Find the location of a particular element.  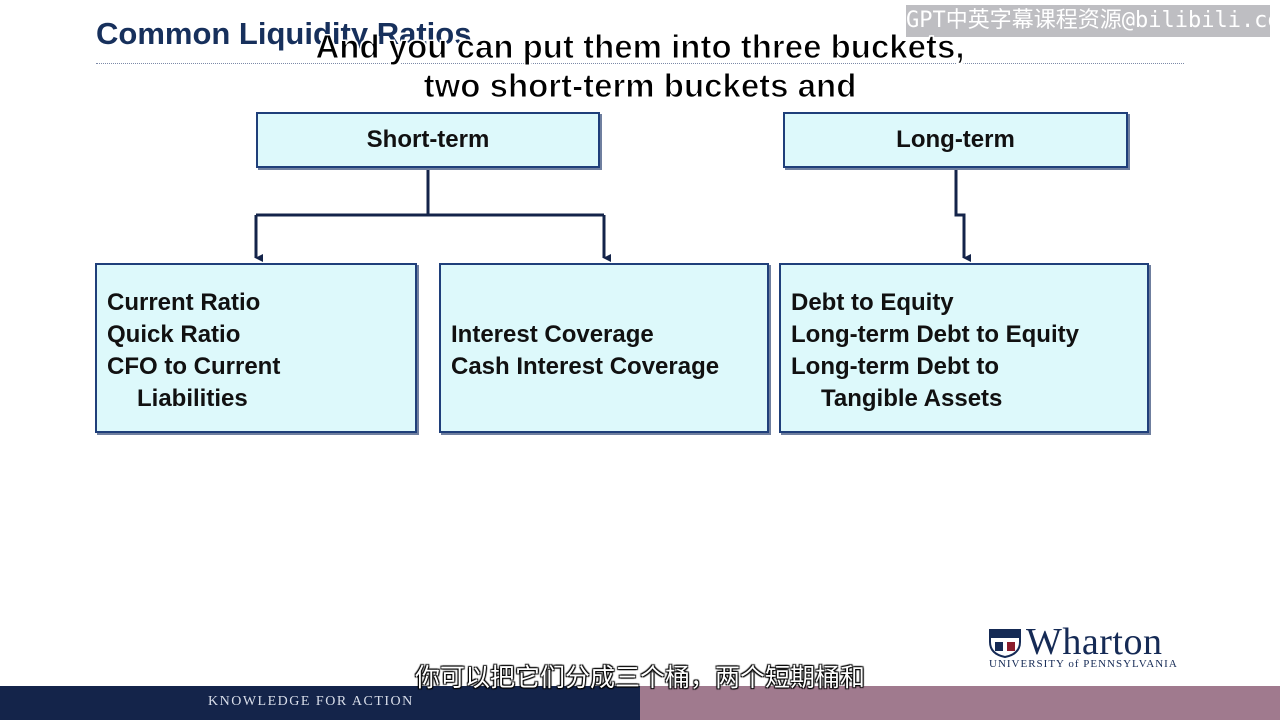

slide-title: Common Liquidity Ratios is located at coordinates (284, 33).